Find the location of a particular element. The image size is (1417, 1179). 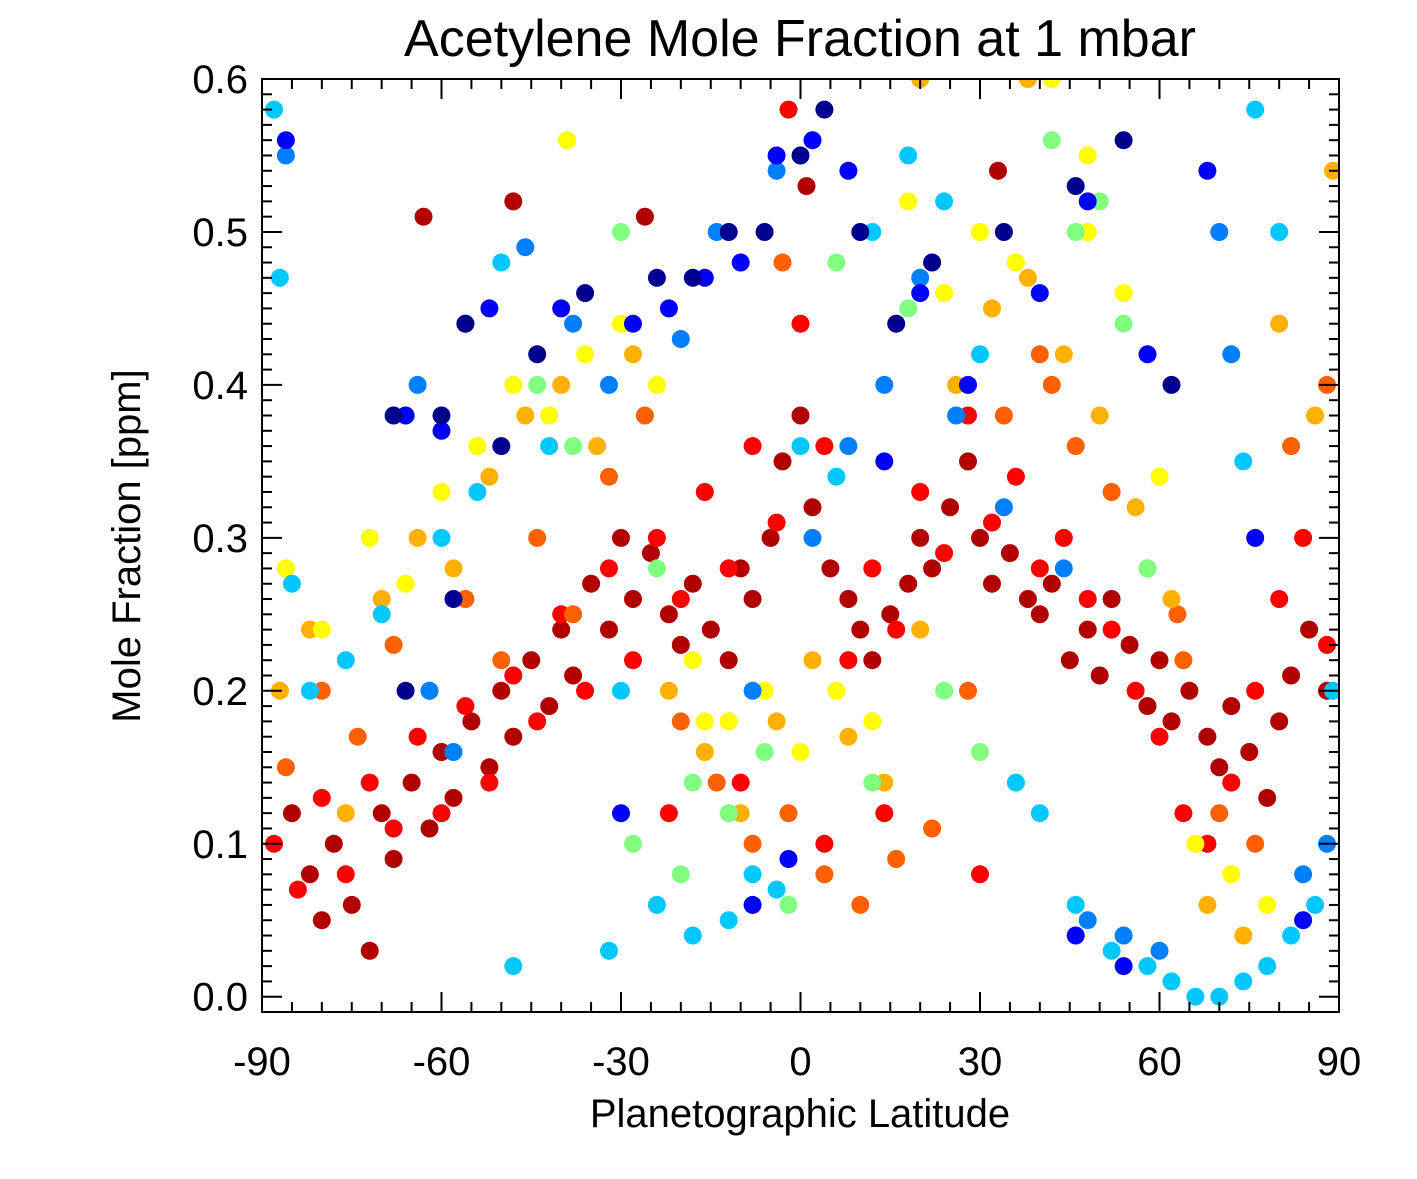

x-tick-label: -90 is located at coordinates (262, 1062).